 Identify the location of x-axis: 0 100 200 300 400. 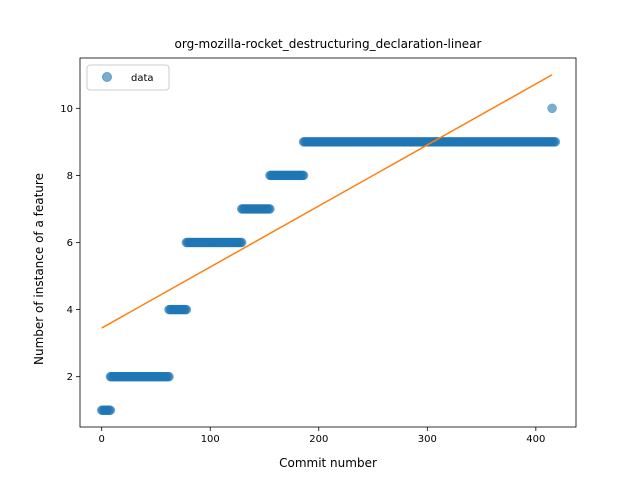
(322, 436).